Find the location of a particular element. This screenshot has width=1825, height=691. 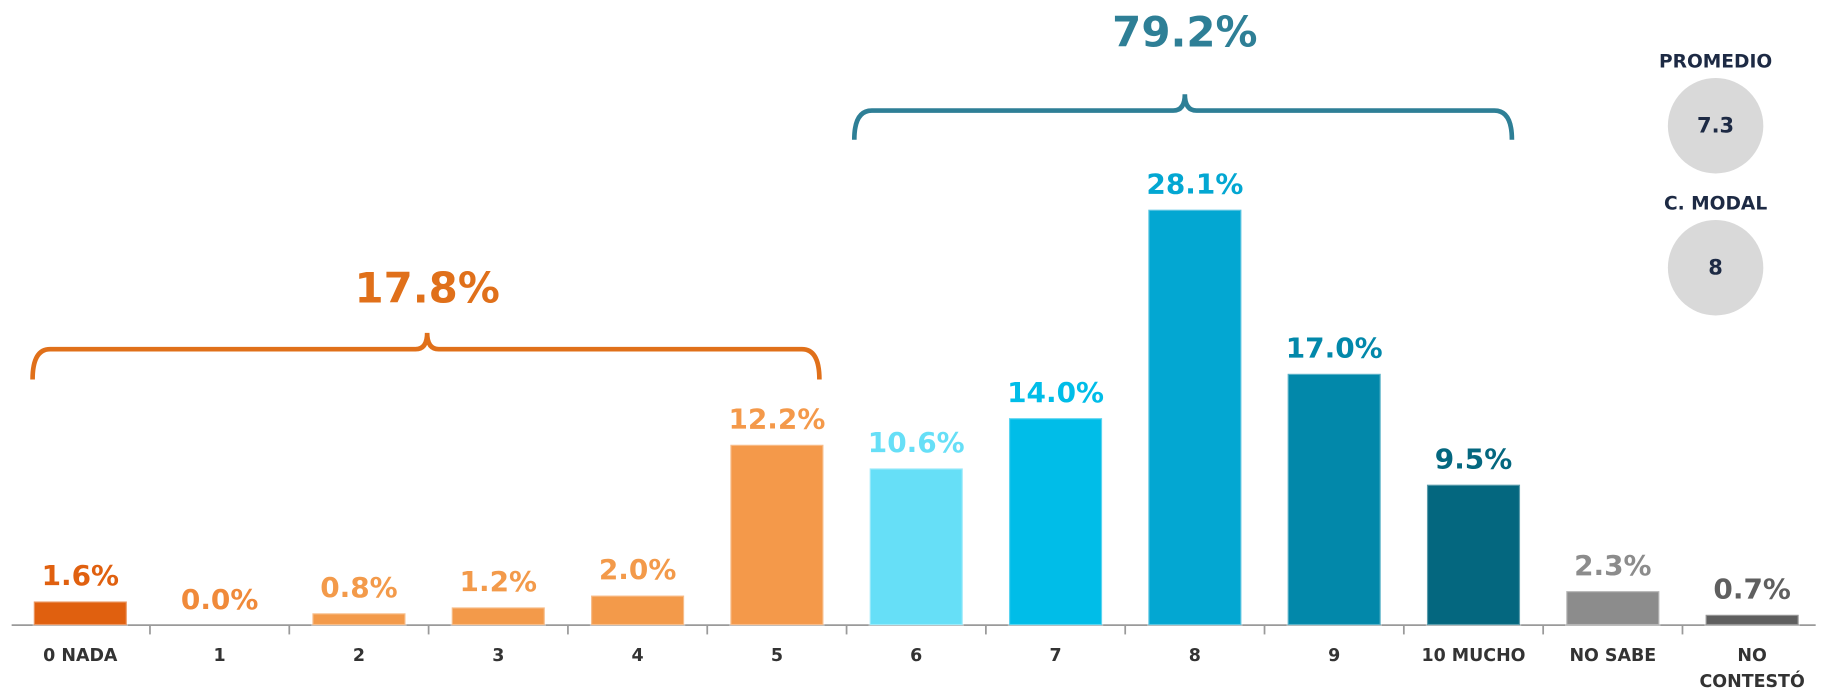

summary-label: C. MODAL is located at coordinates (1715, 204).